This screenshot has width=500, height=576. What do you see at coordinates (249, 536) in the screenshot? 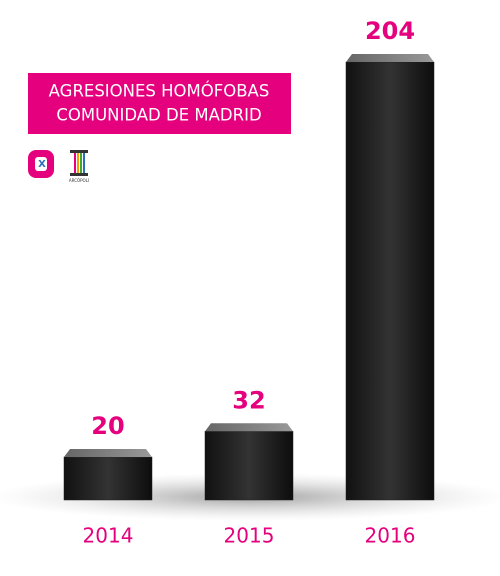
I see `x-tick-label: 2015` at bounding box center [249, 536].